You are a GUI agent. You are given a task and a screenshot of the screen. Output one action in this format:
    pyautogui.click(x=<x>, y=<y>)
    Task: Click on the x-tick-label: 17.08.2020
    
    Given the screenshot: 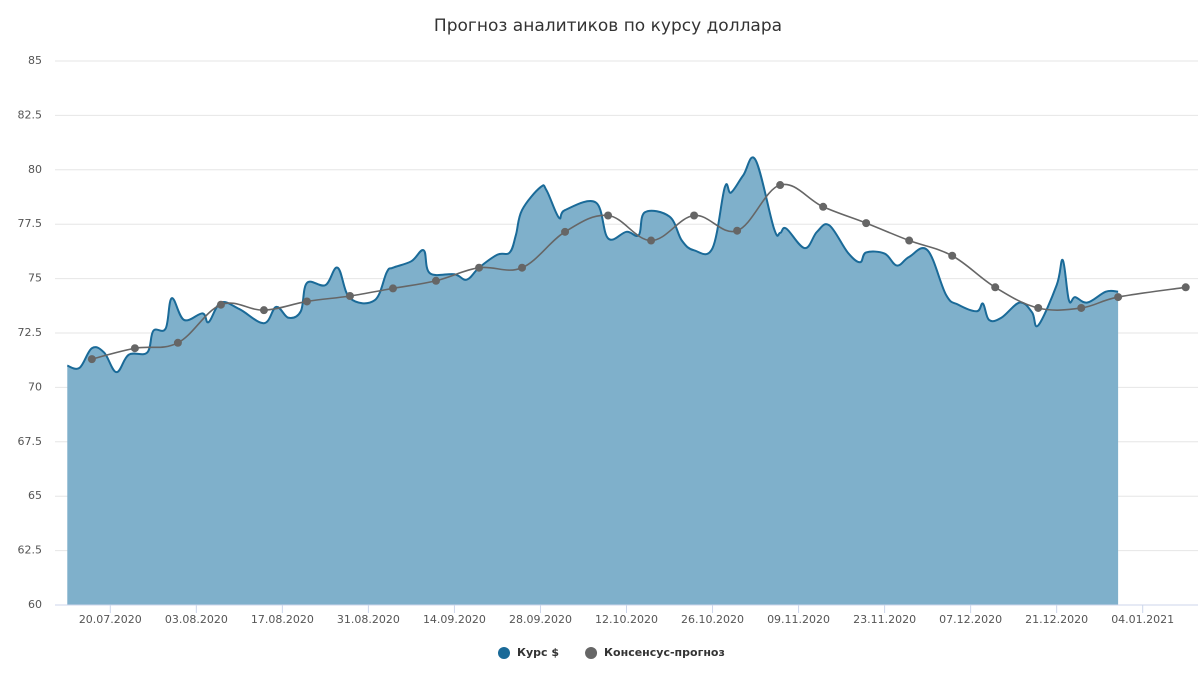 What is the action you would take?
    pyautogui.click(x=282, y=619)
    